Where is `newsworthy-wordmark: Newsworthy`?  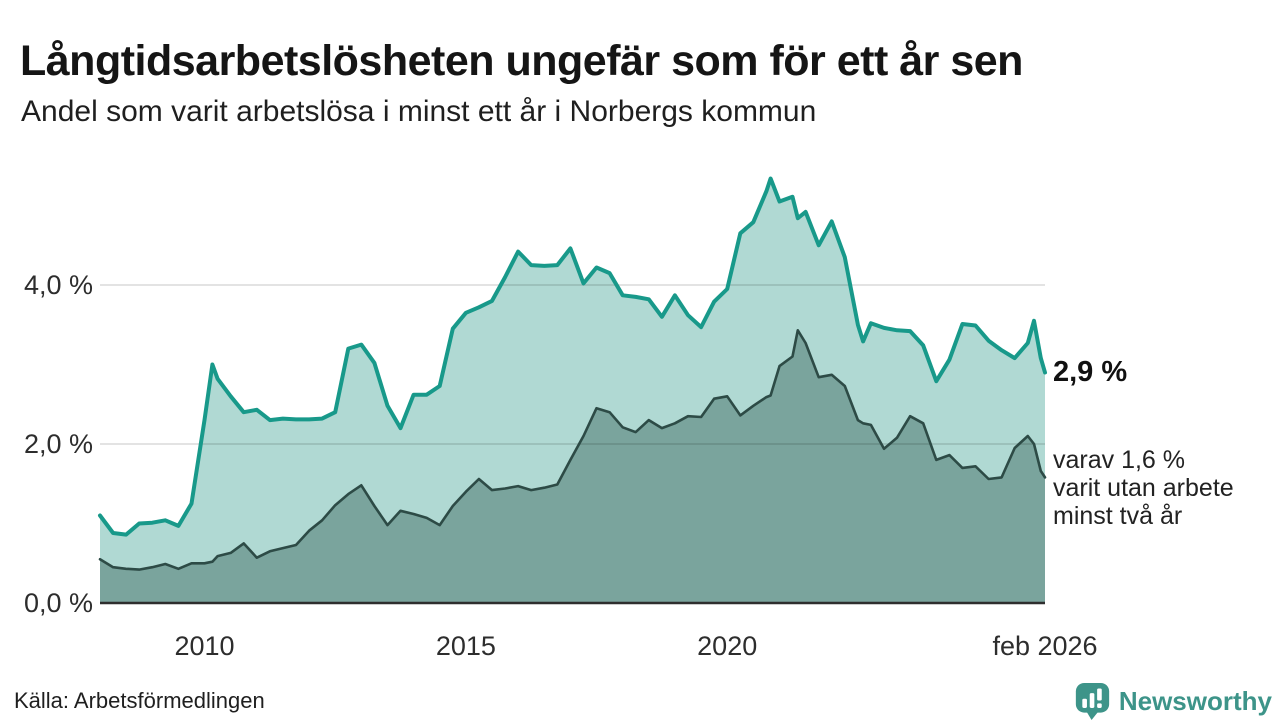
newsworthy-wordmark: Newsworthy is located at coordinates (1195, 700).